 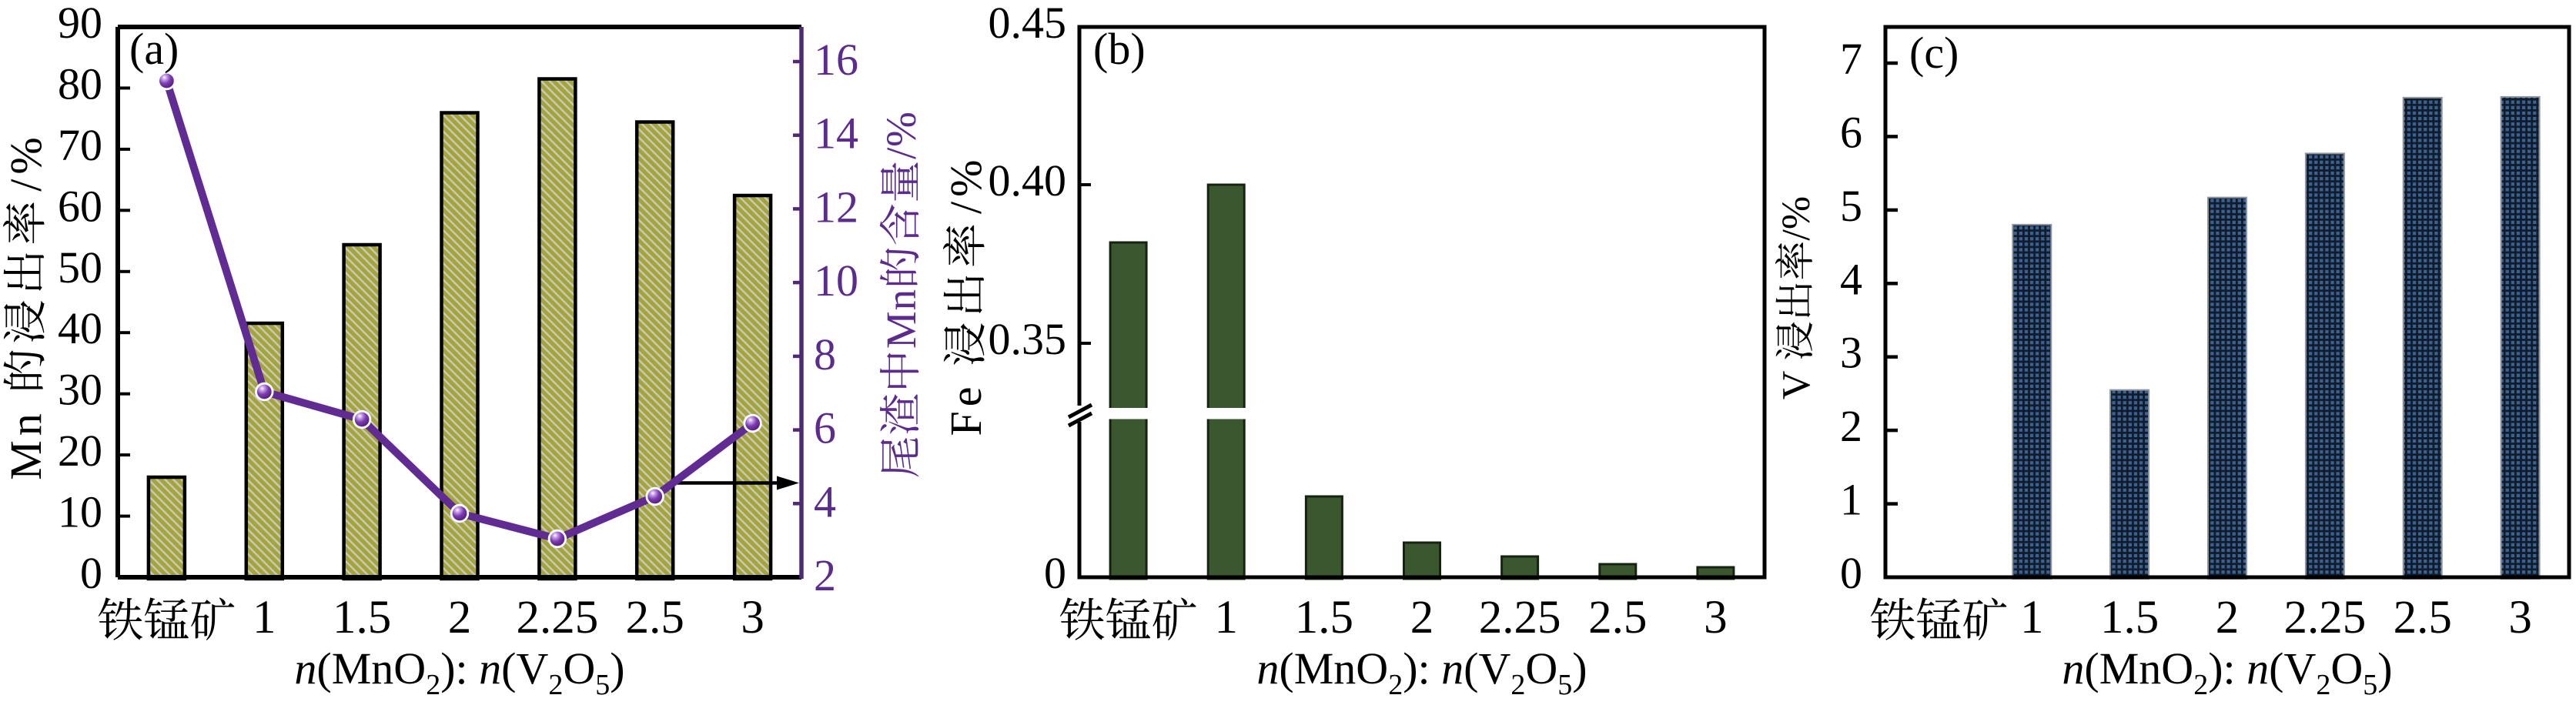 I want to click on svg-text: 40, so click(x=80, y=328).